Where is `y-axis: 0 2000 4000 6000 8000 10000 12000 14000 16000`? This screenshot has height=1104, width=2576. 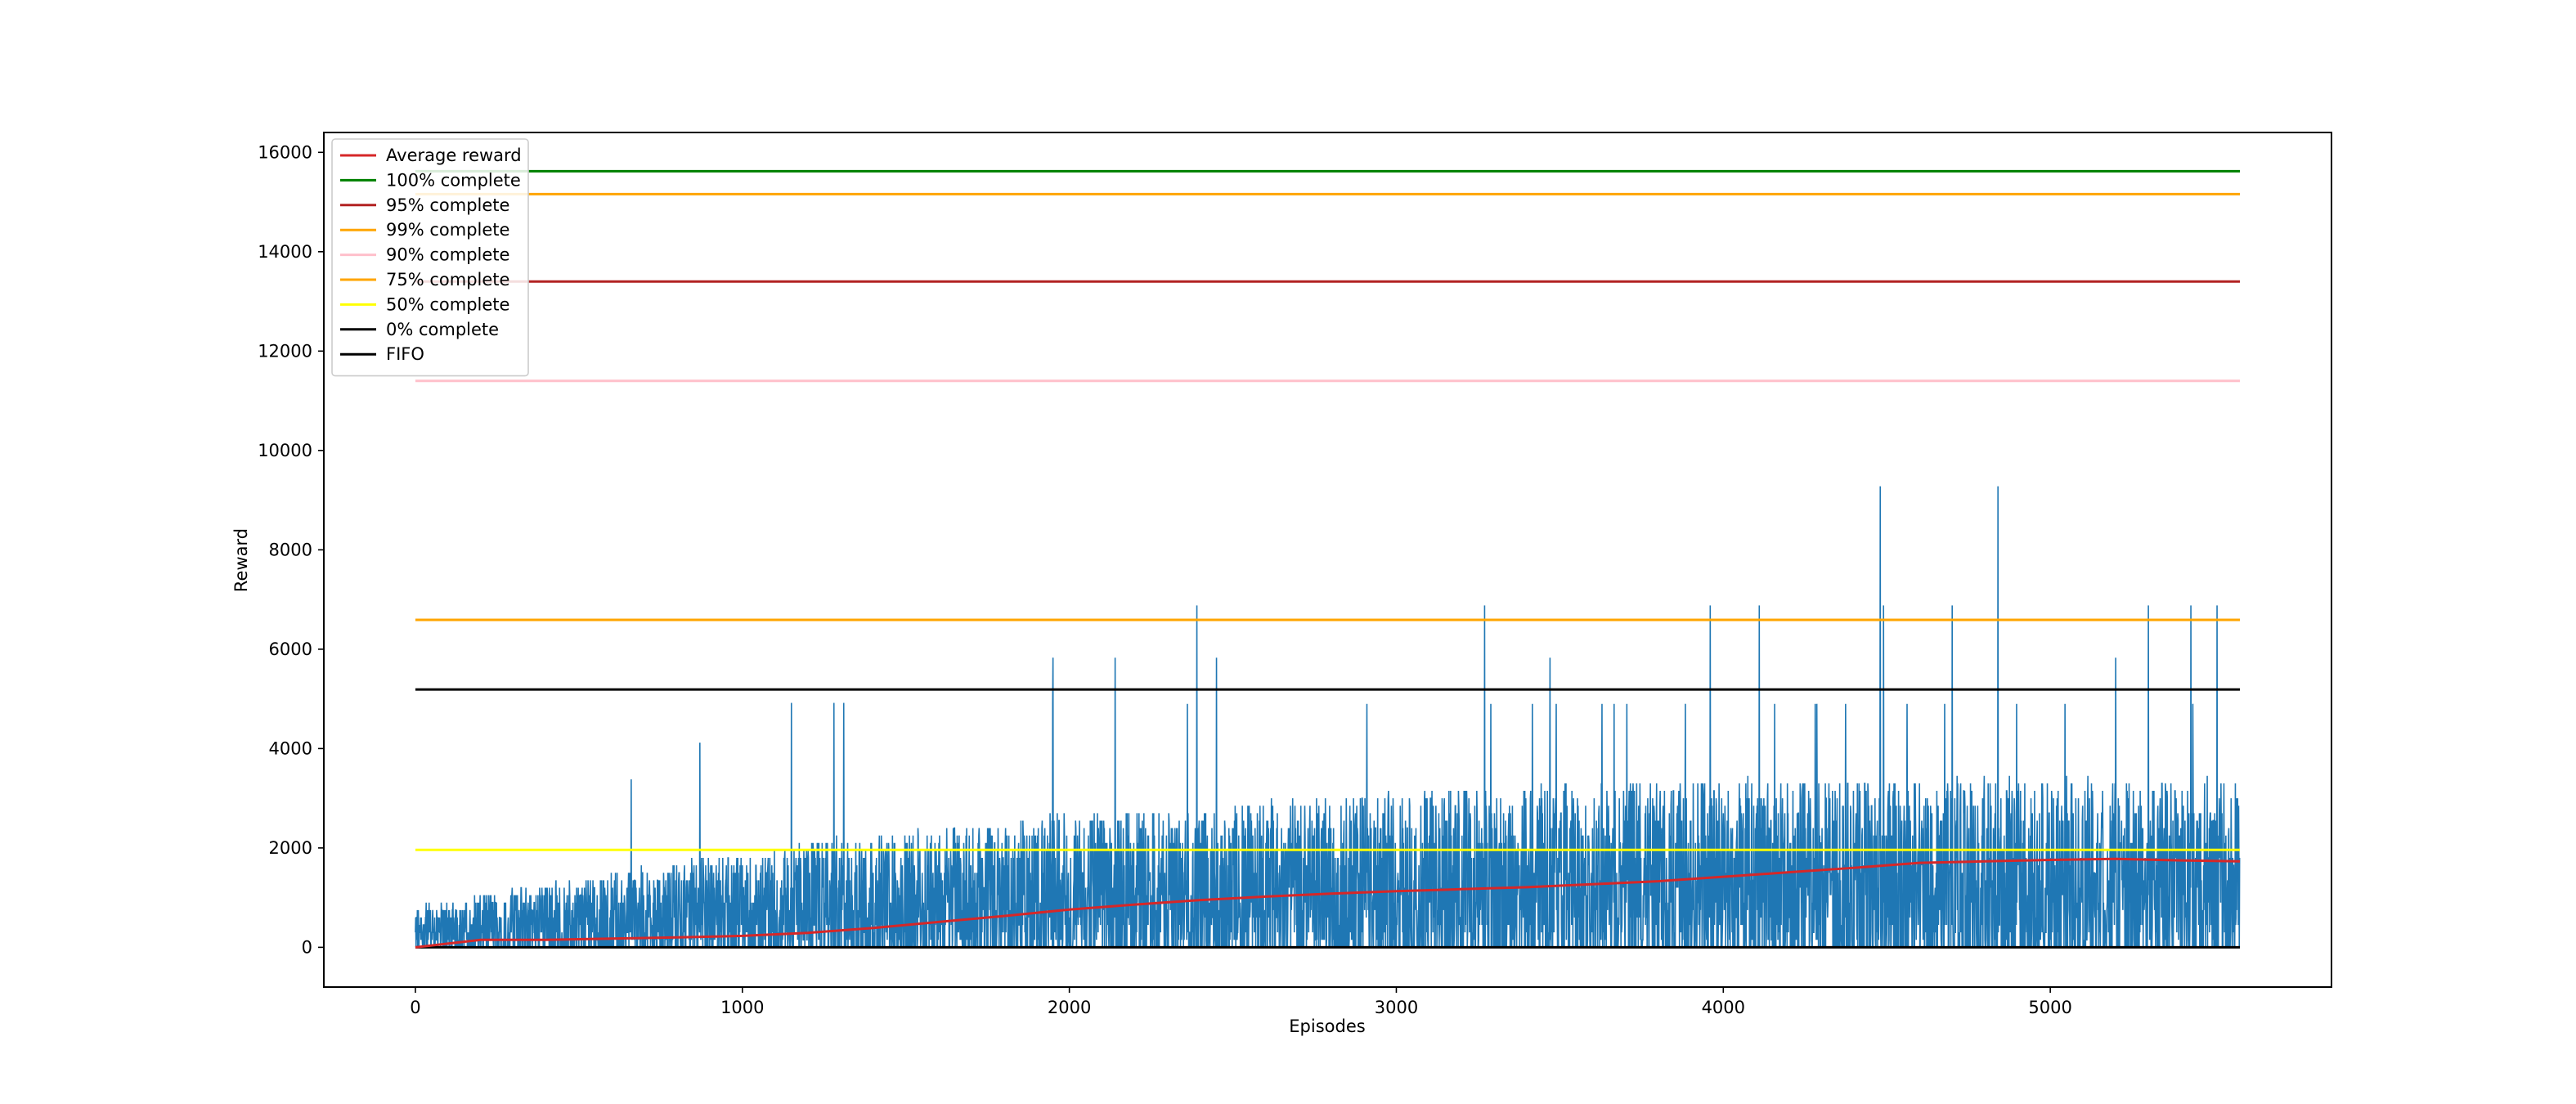
y-axis: 0 2000 4000 6000 8000 10000 12000 14000 16000 is located at coordinates (291, 550).